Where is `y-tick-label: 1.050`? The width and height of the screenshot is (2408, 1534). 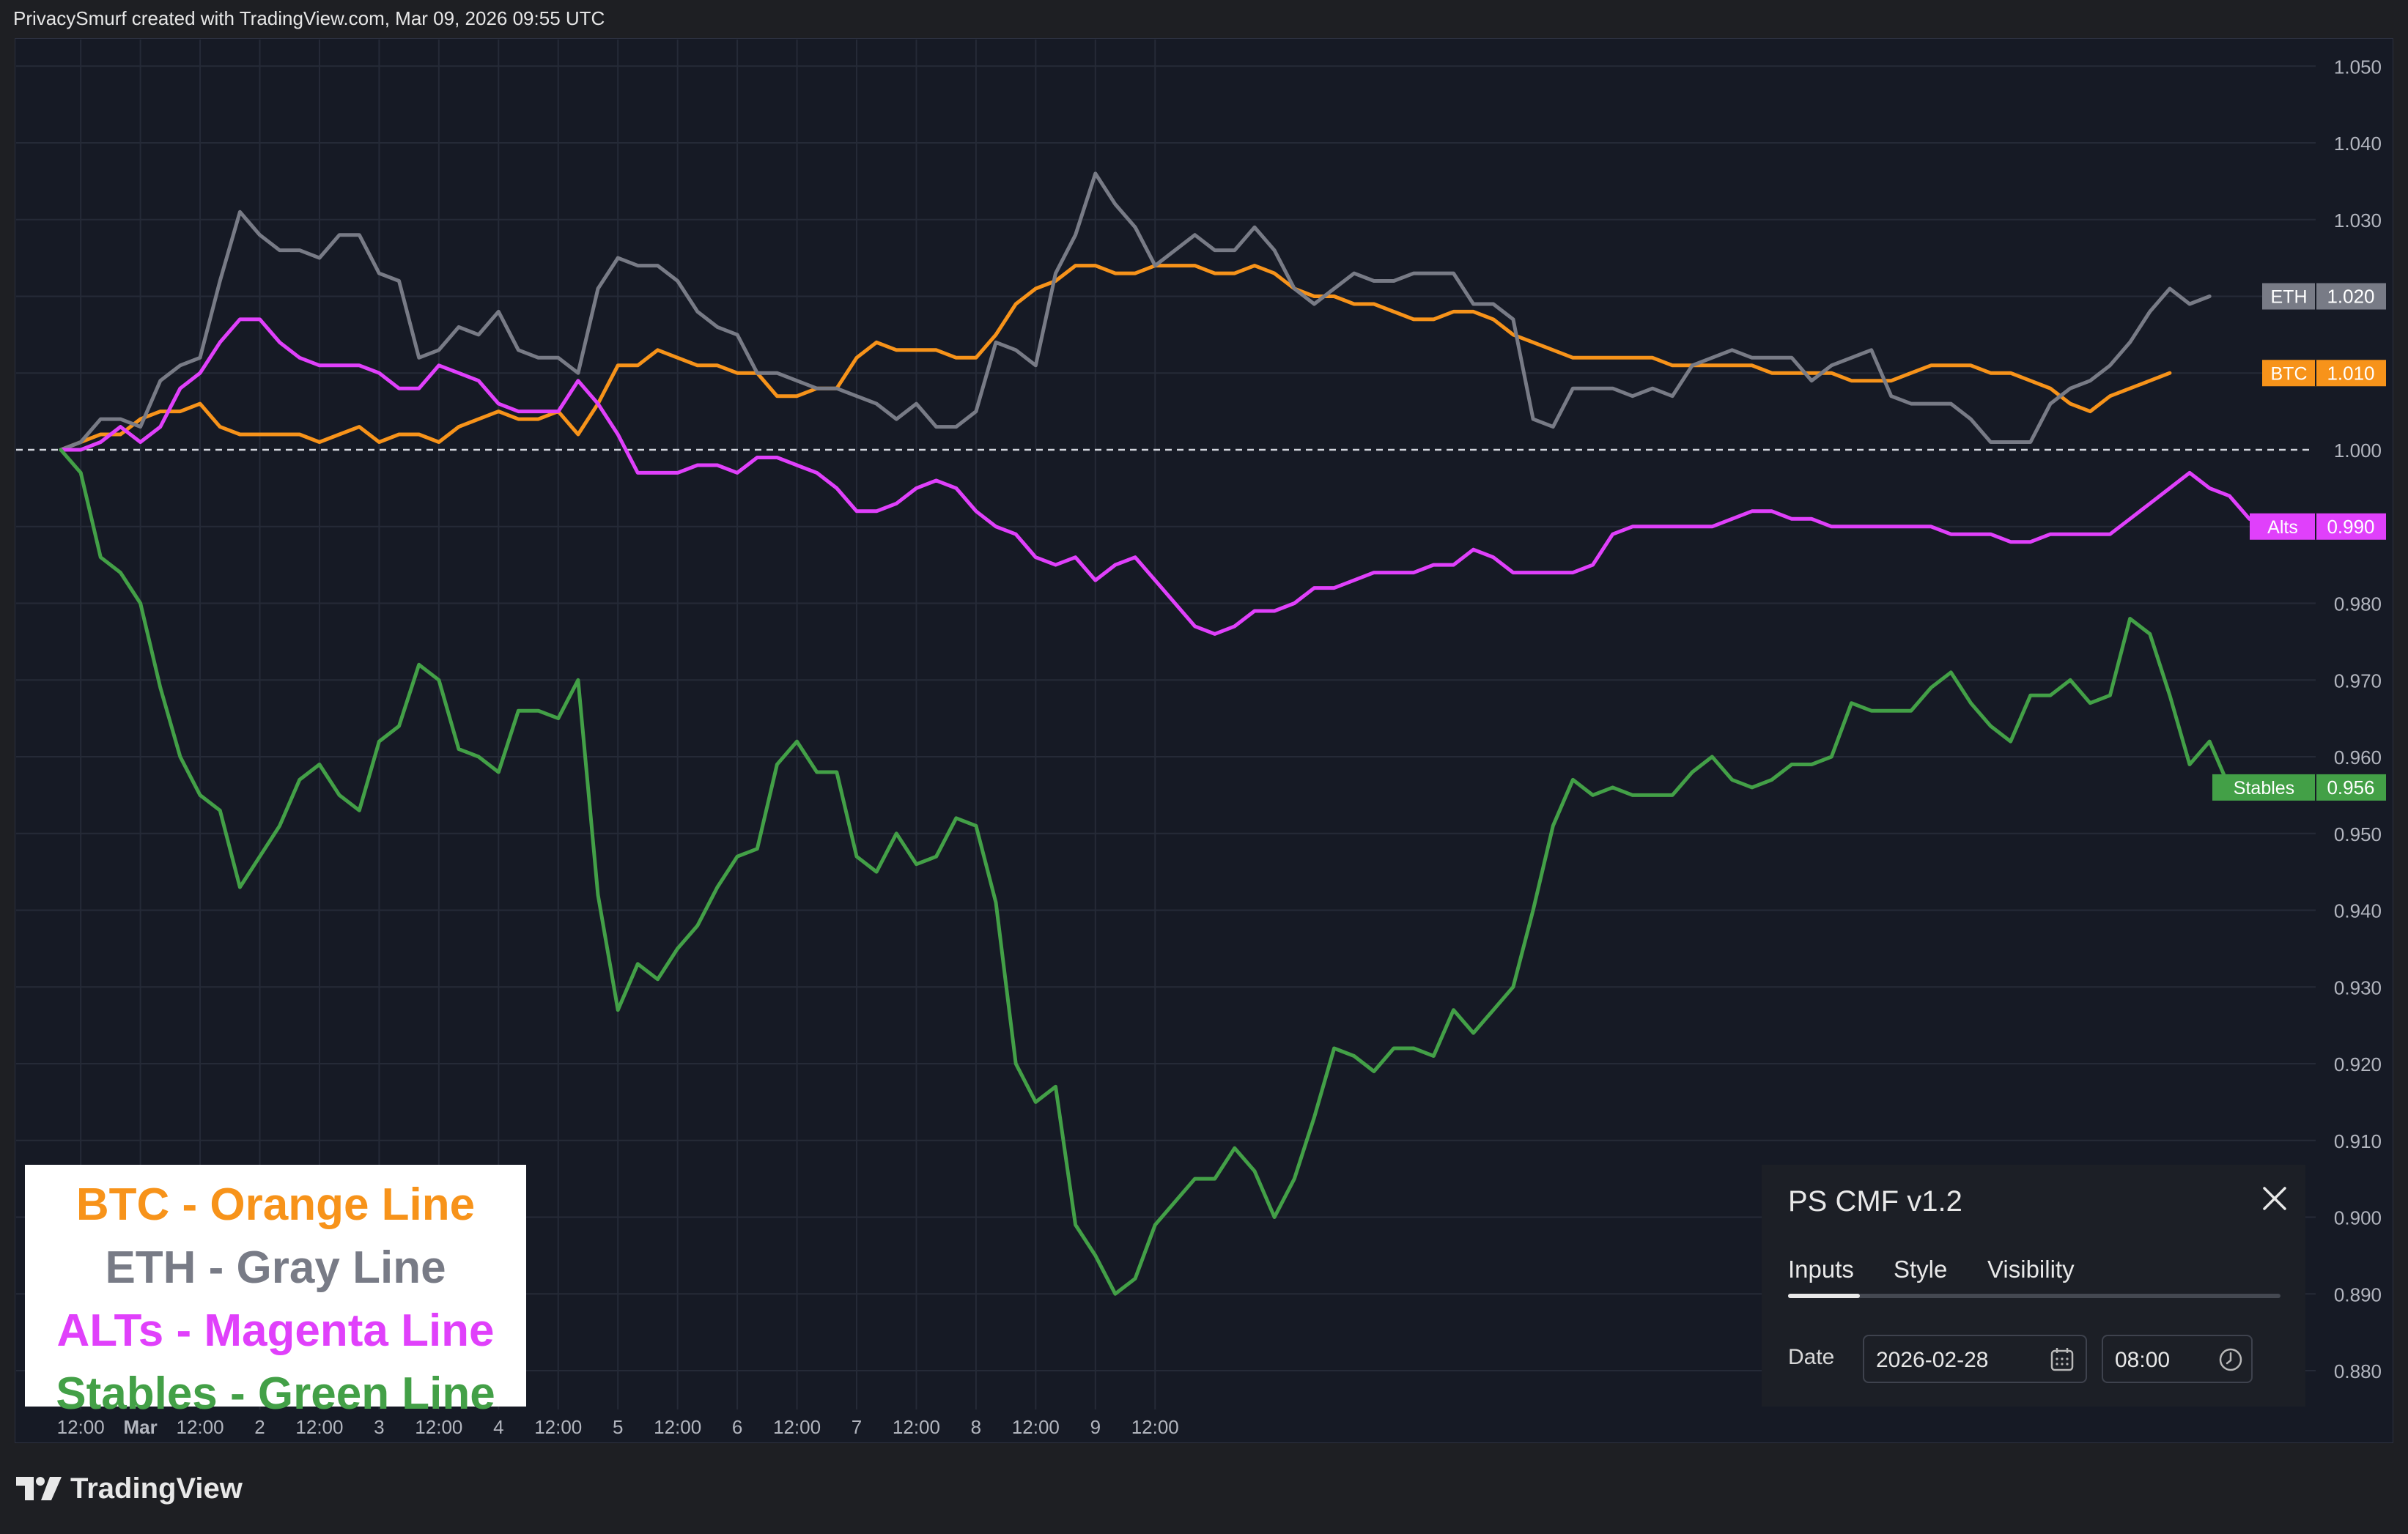 y-tick-label: 1.050 is located at coordinates (2358, 67).